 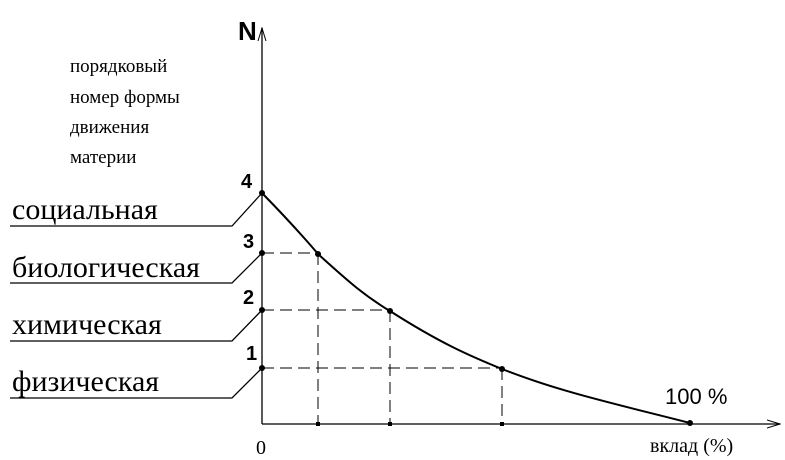 What do you see at coordinates (103, 157) in the screenshot?
I see `y-caption-line-4: материи` at bounding box center [103, 157].